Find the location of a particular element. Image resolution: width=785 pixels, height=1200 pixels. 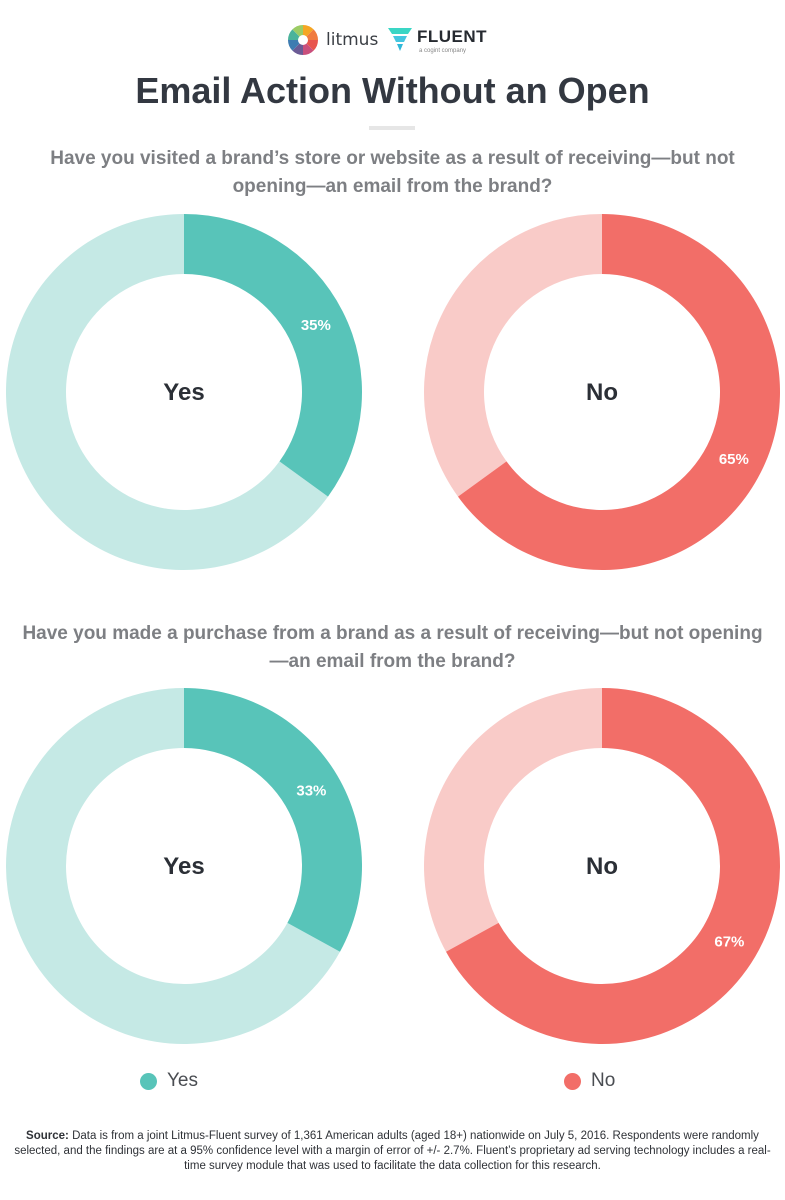

fluent-tagline: a cogint company is located at coordinates (443, 51).